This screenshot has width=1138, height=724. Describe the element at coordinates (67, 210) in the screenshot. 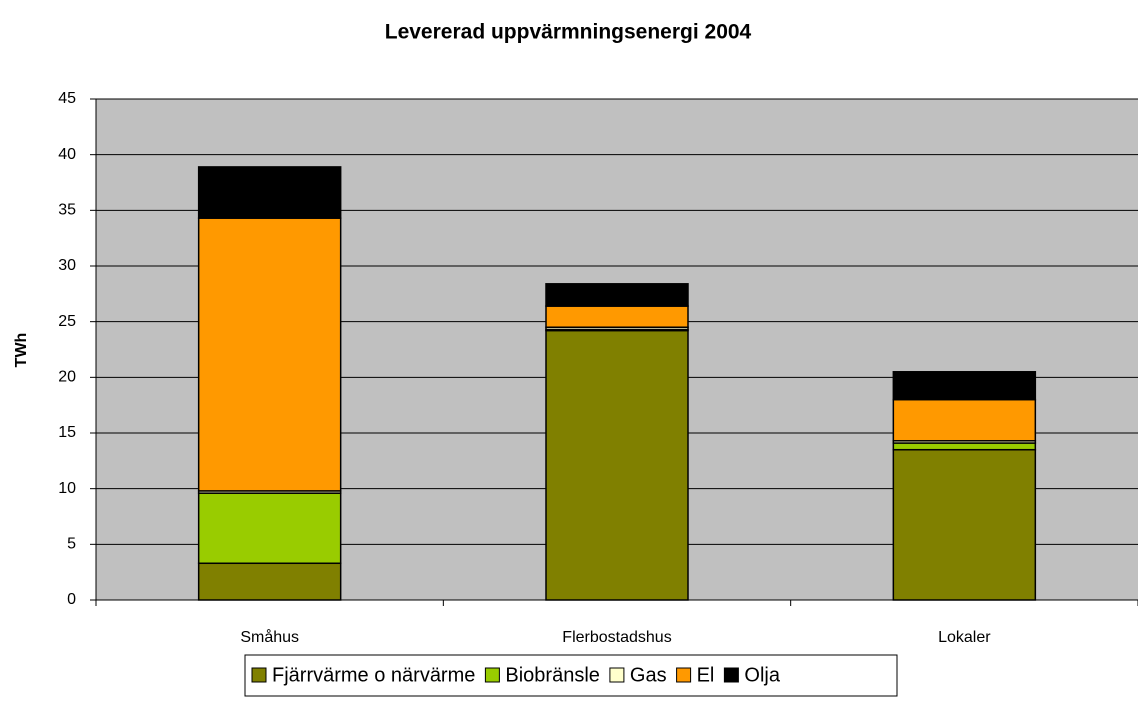

I see `y-tick-label: 35` at that location.